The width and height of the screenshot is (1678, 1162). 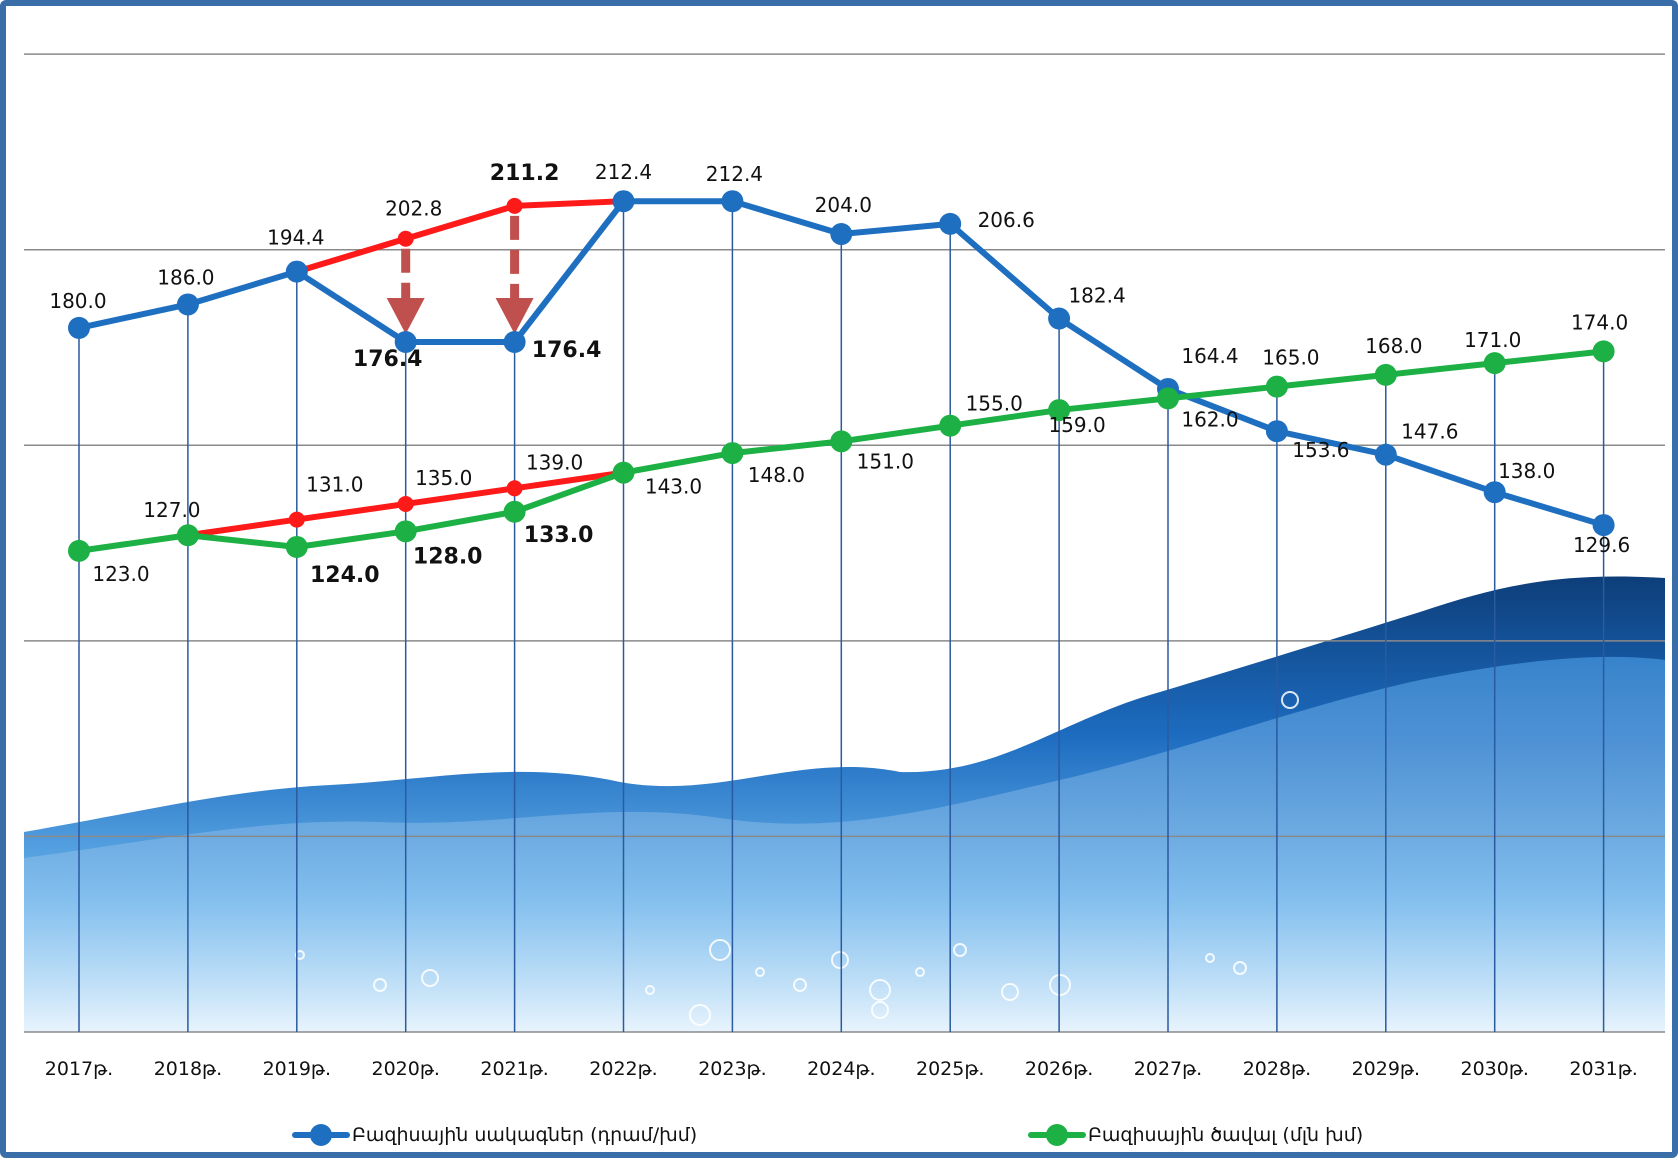 I want to click on x-tick-label: 2024թ., so click(x=841, y=1069).